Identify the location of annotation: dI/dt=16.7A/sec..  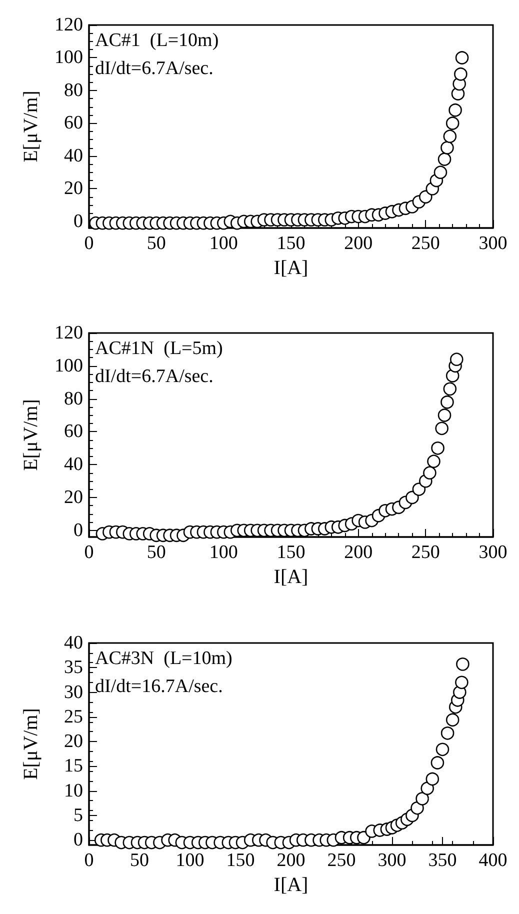
(159, 686).